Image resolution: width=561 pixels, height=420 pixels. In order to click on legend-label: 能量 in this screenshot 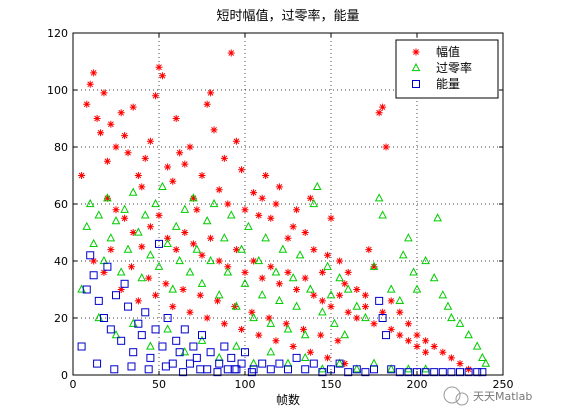, I will do `click(448, 84)`.